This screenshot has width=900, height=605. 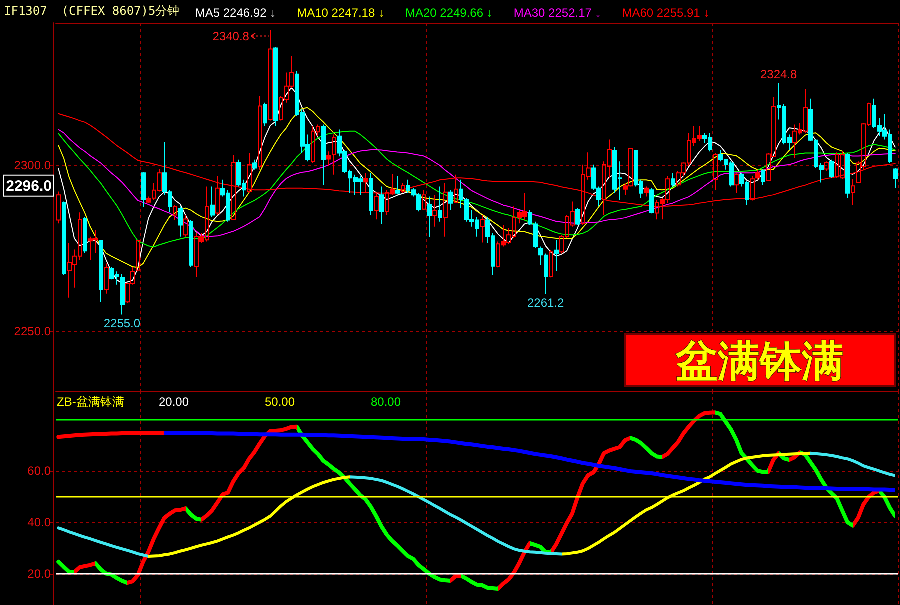 What do you see at coordinates (174, 402) in the screenshot?
I see `ref-line-label: 20.00` at bounding box center [174, 402].